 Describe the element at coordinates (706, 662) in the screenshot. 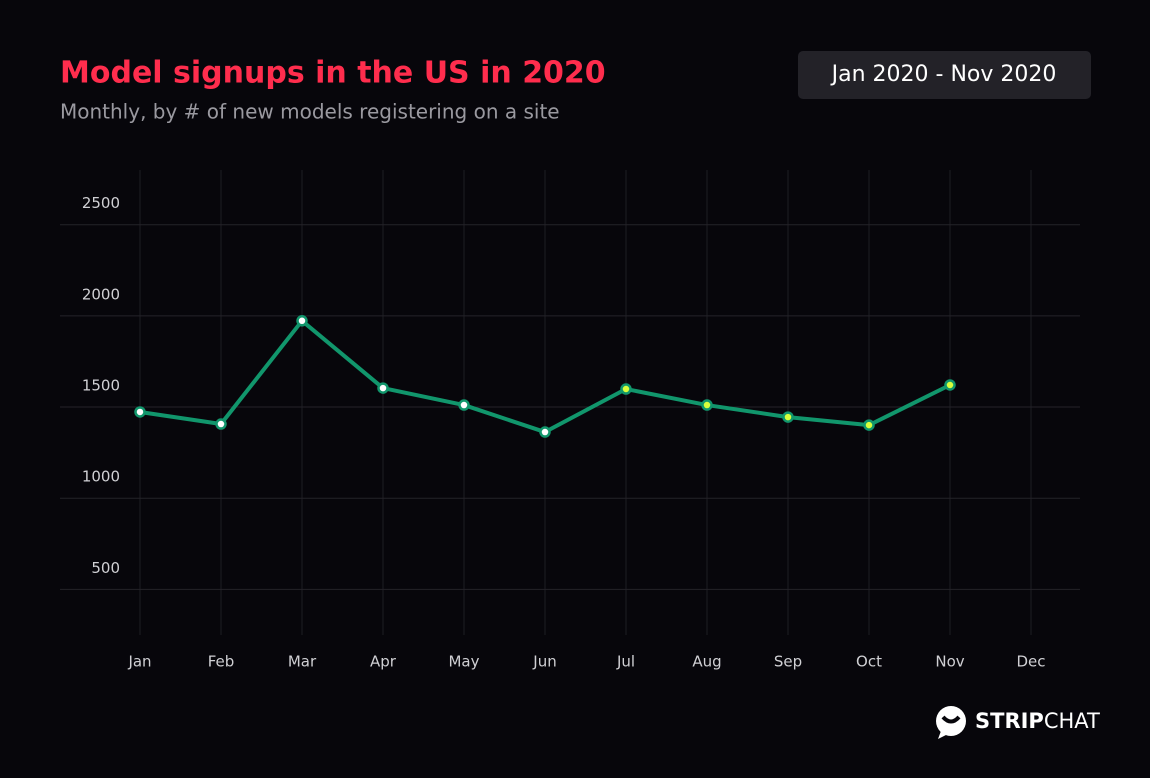

I see `x-tick-label: Aug` at that location.